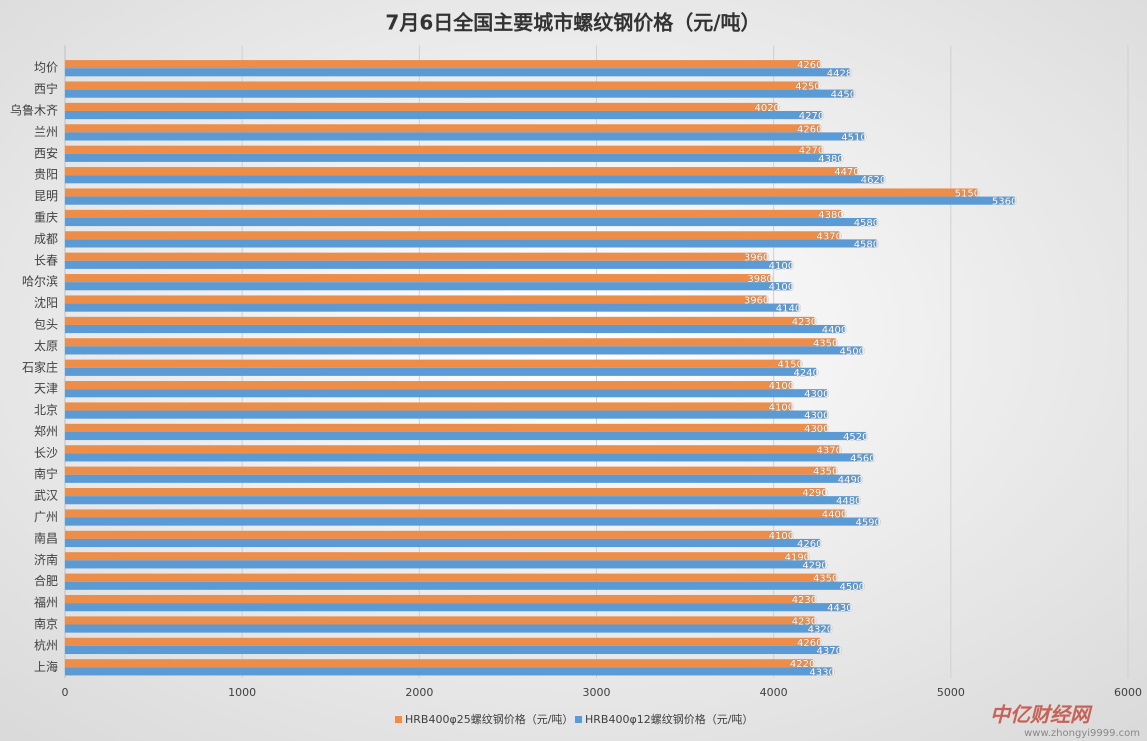  I want to click on data-label: 4580, so click(866, 244).